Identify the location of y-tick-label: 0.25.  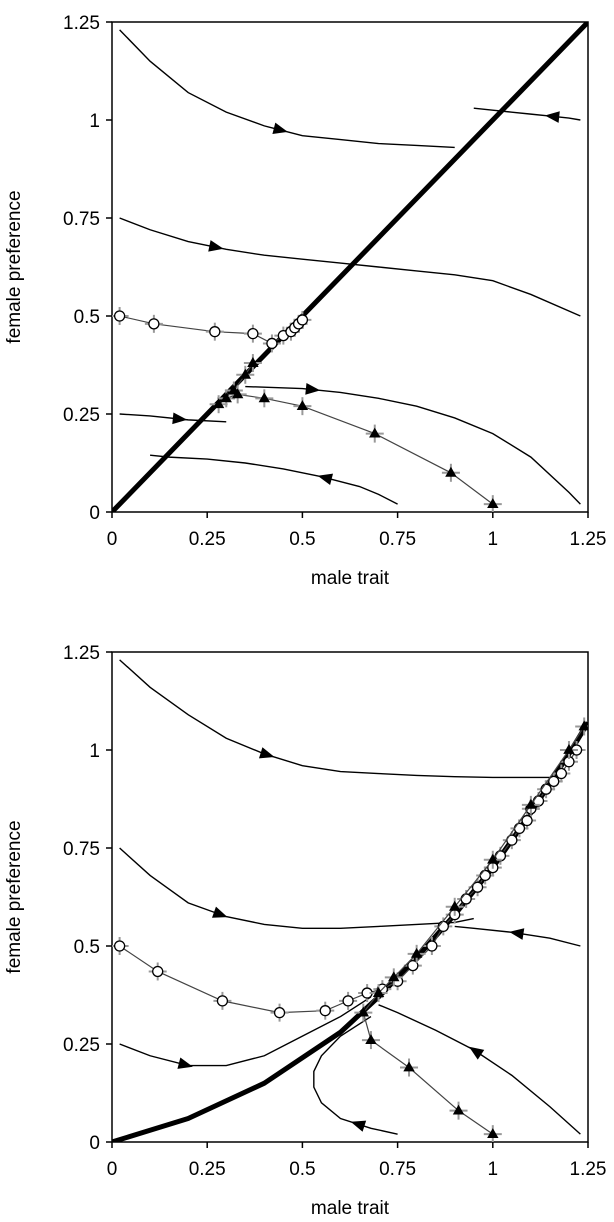
(81, 415).